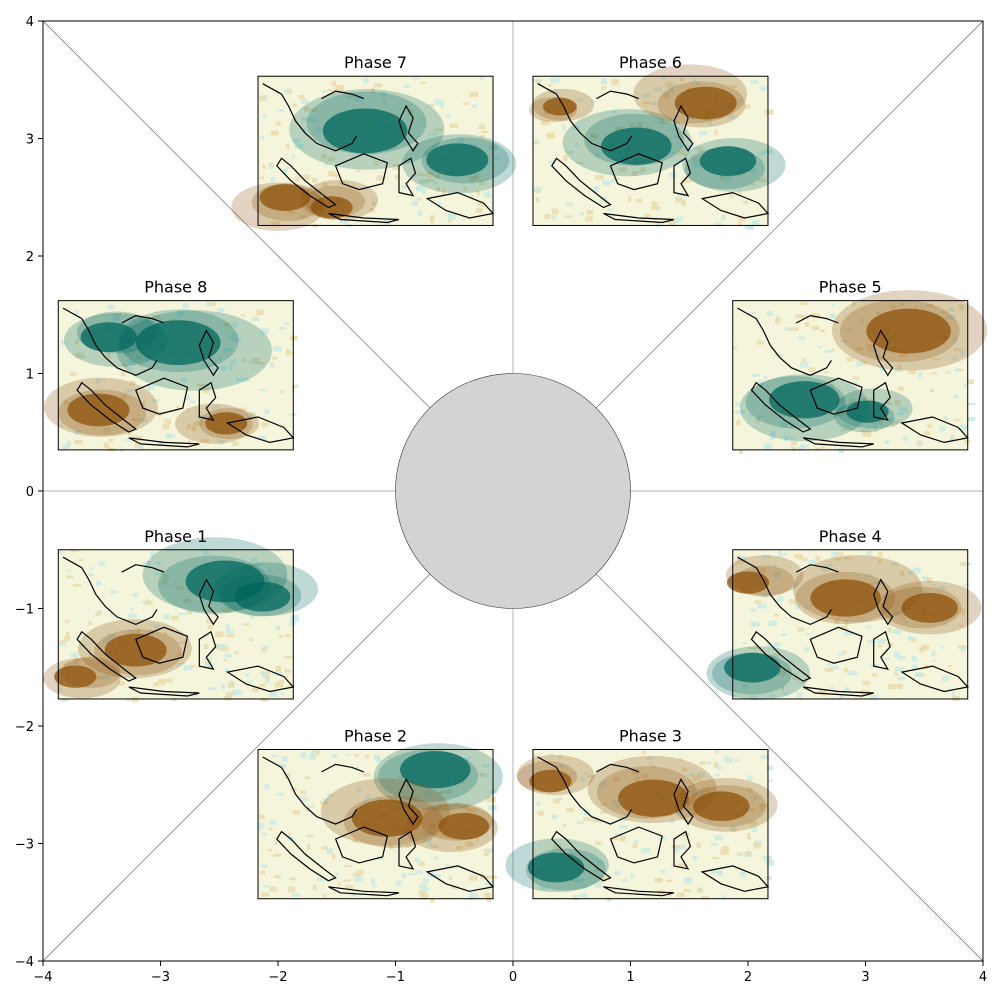  I want to click on map-panel: Phase 7, so click(374, 142).